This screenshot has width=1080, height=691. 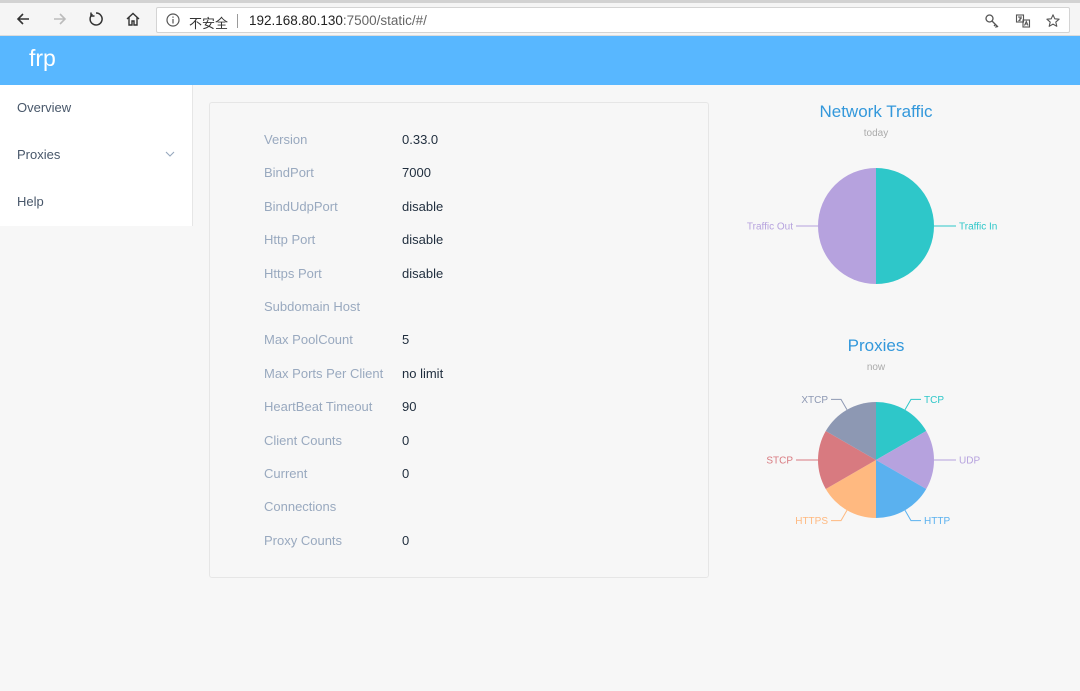 I want to click on info-label: BindPort, so click(x=289, y=172).